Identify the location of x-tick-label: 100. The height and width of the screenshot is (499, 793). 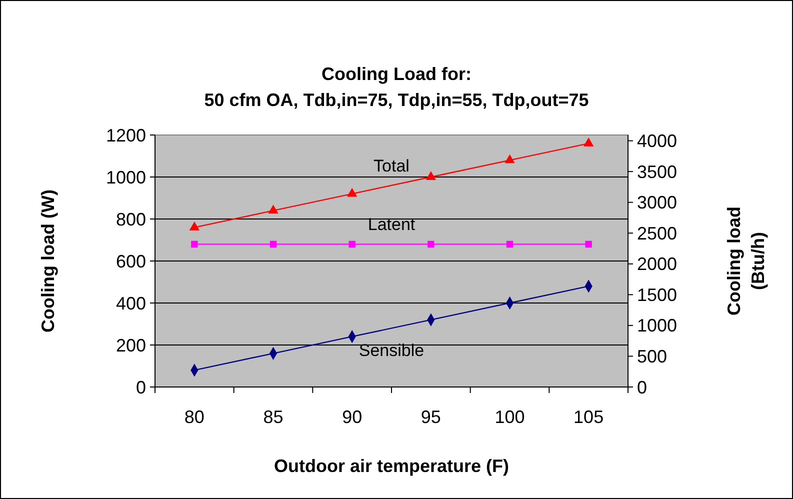
(509, 417).